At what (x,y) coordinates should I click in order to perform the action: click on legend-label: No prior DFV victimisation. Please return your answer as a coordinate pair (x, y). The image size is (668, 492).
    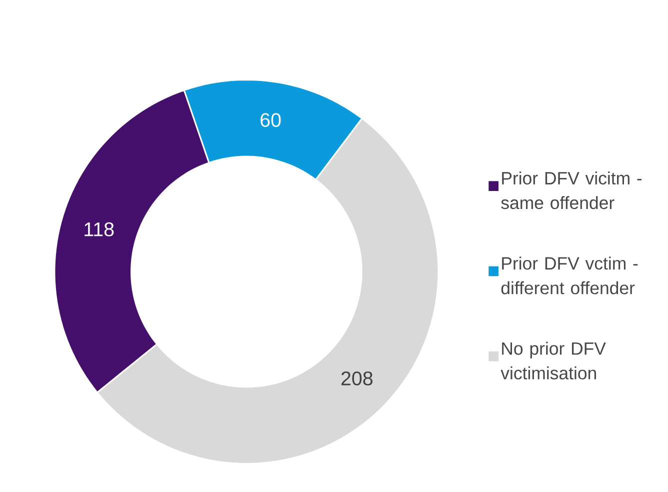
    Looking at the image, I should click on (553, 361).